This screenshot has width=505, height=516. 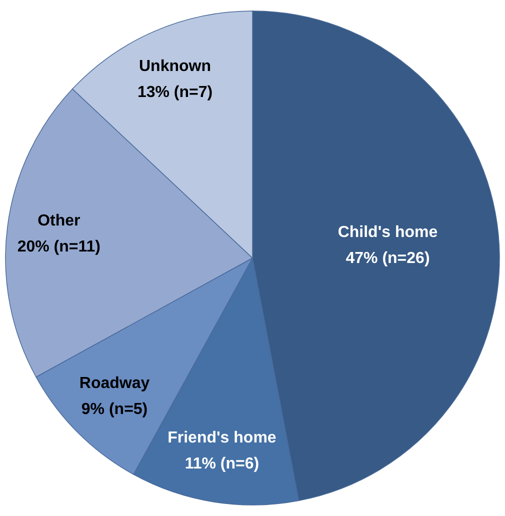 I want to click on data-label: 9% (n=5), so click(x=114, y=409).